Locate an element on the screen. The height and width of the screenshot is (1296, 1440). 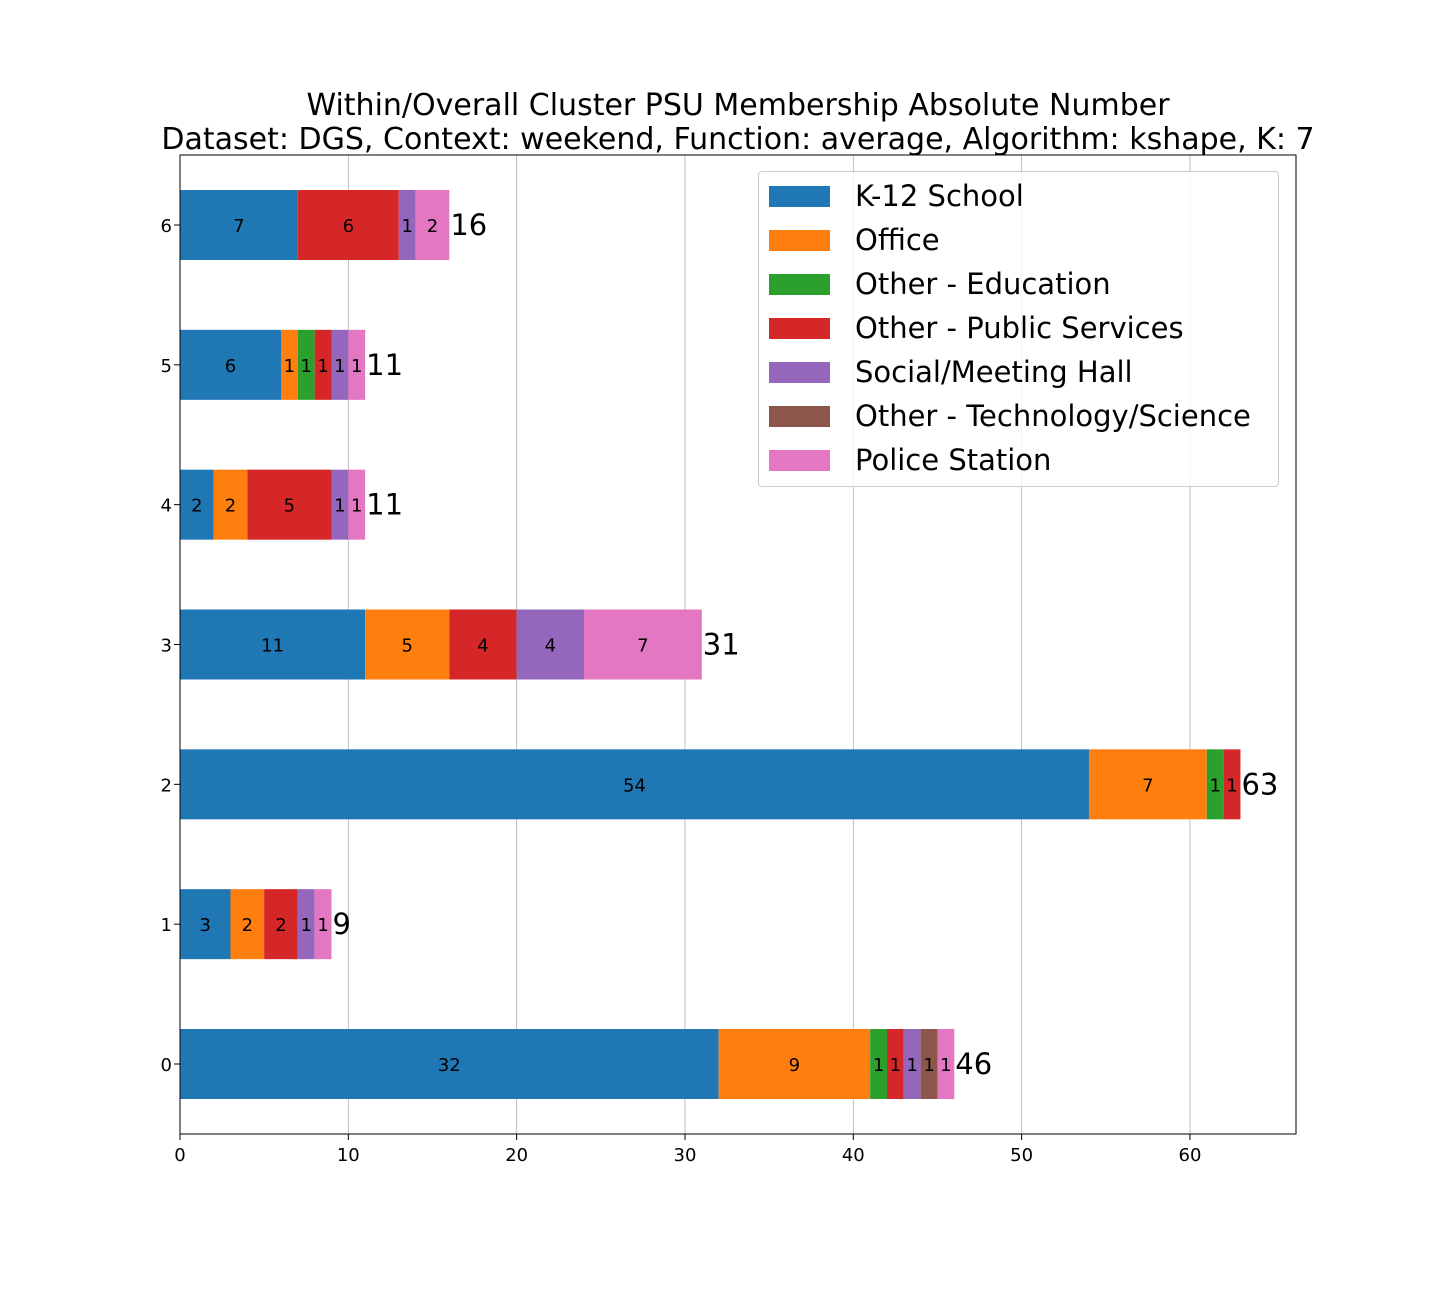
legend-item: Social/Meeting Hall is located at coordinates (951, 372).